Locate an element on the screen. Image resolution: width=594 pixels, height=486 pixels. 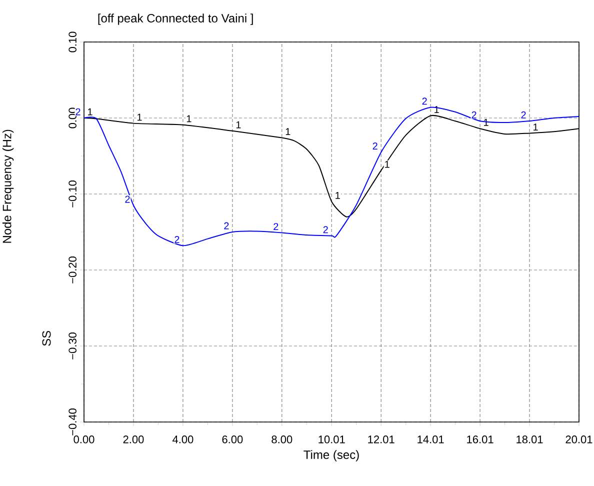
x-tick-label: 0.00 is located at coordinates (84, 440).